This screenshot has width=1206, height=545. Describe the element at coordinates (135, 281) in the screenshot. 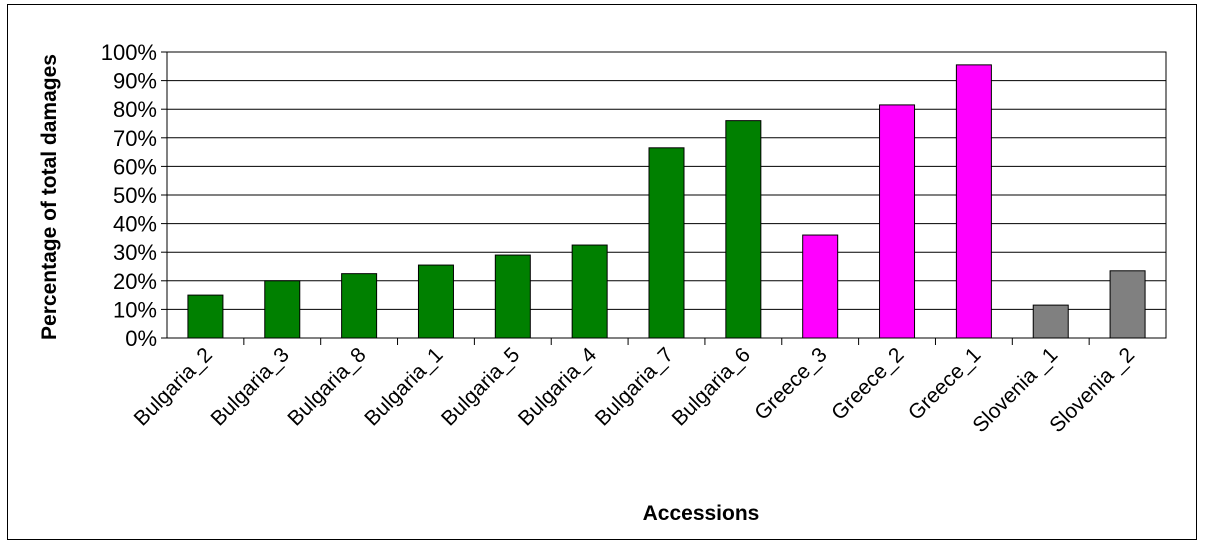

I see `y-tick-label: 20%` at that location.